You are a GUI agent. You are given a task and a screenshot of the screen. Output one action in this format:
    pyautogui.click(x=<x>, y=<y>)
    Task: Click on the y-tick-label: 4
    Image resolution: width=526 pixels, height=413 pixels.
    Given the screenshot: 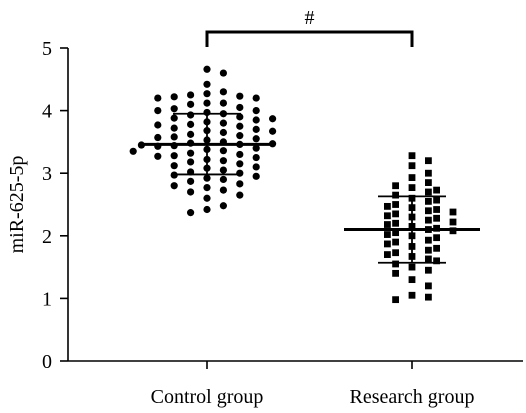 What is the action you would take?
    pyautogui.click(x=47, y=112)
    